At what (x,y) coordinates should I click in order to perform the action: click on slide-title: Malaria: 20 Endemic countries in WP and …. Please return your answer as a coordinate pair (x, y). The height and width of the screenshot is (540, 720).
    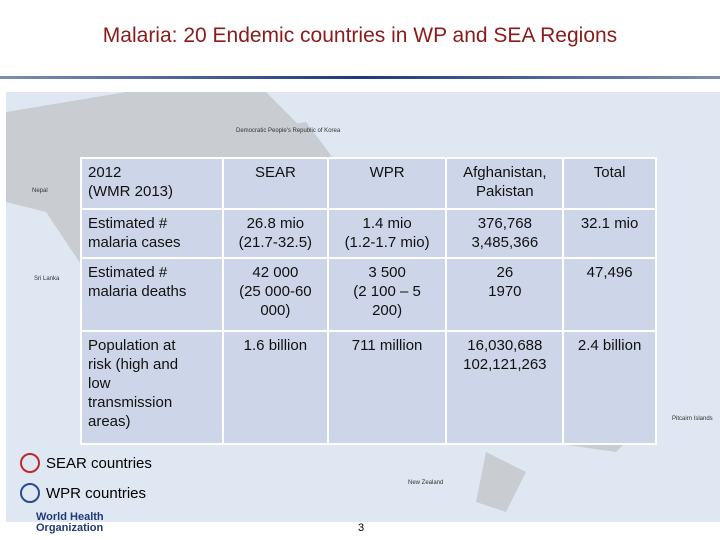
    Looking at the image, I should click on (360, 35).